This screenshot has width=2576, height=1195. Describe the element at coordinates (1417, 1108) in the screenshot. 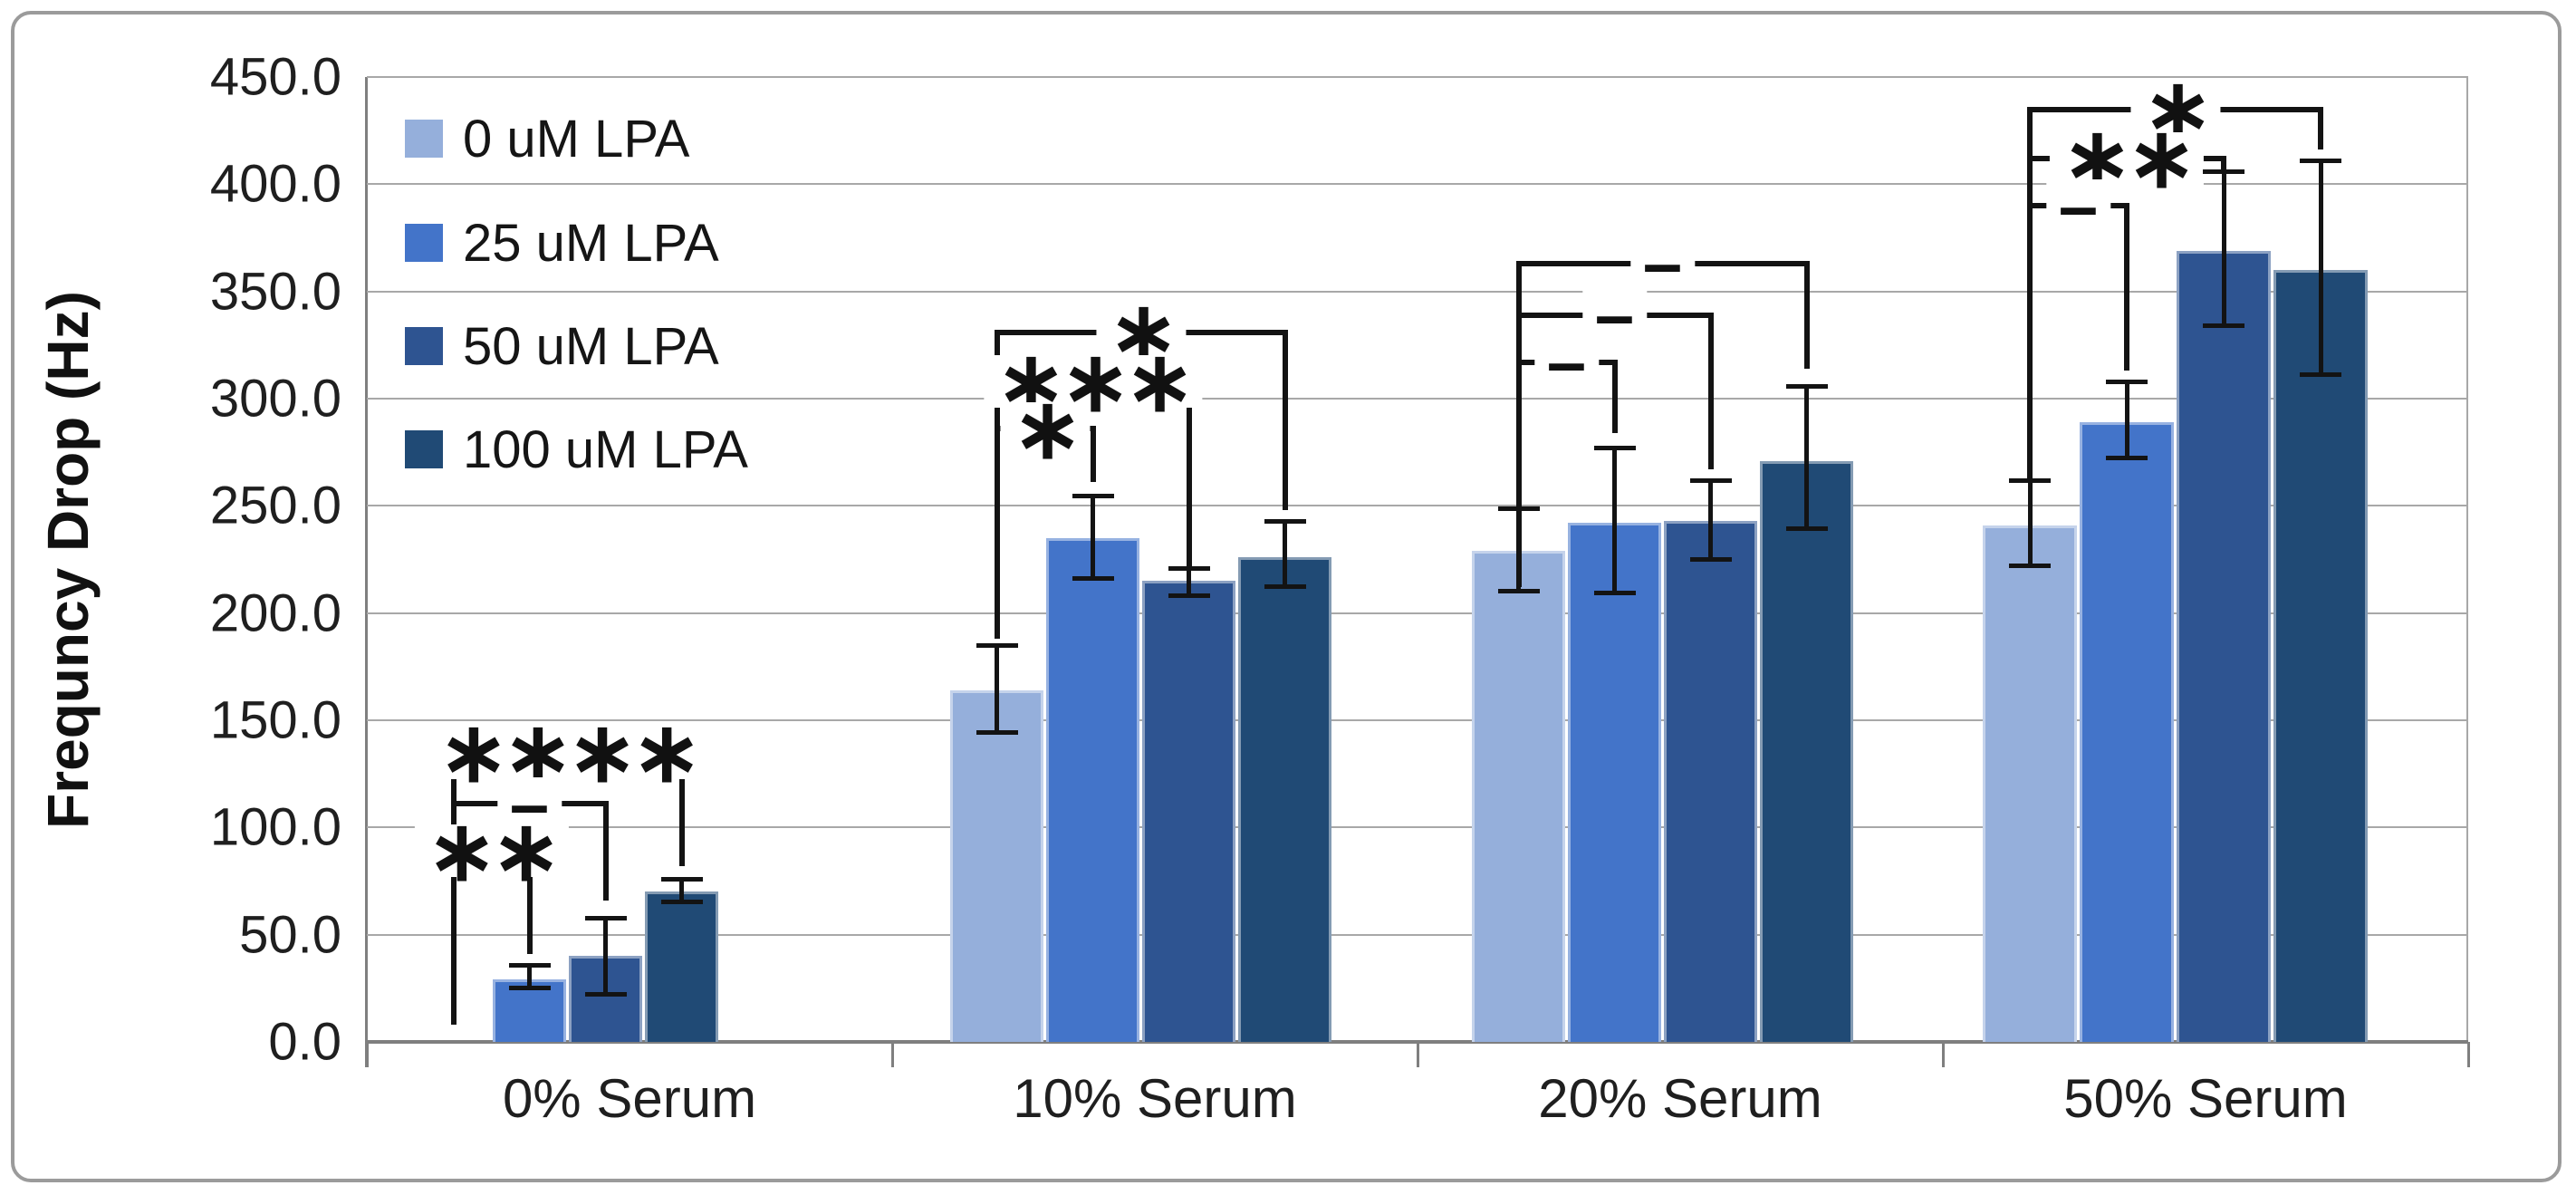

I see `x-axis-category-labels: 0% Serum 10% Serum 20% Serum 50% Serum` at that location.